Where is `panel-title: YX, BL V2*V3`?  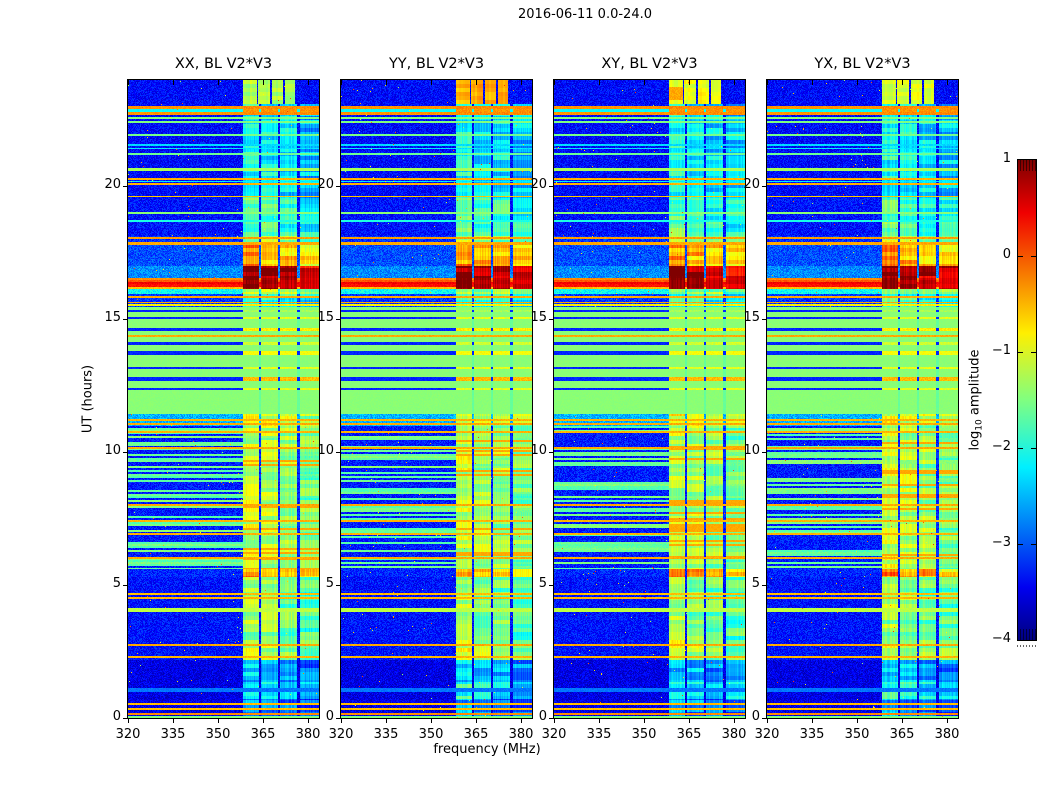
panel-title: YX, BL V2*V3 is located at coordinates (862, 64).